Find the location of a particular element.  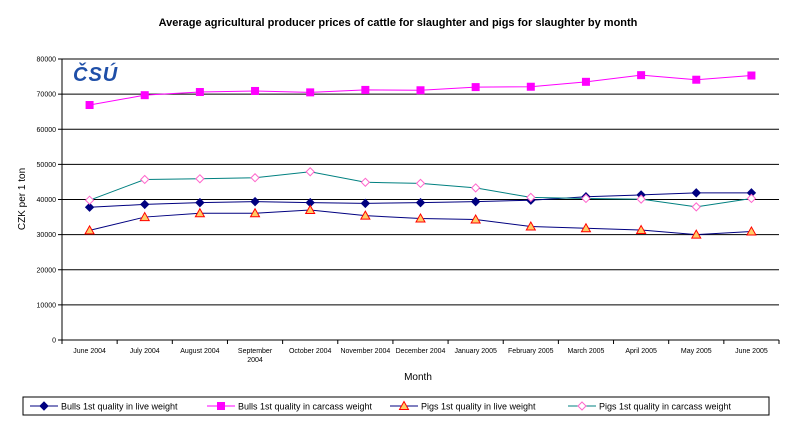

y-tick-label: 0 is located at coordinates (54, 341).